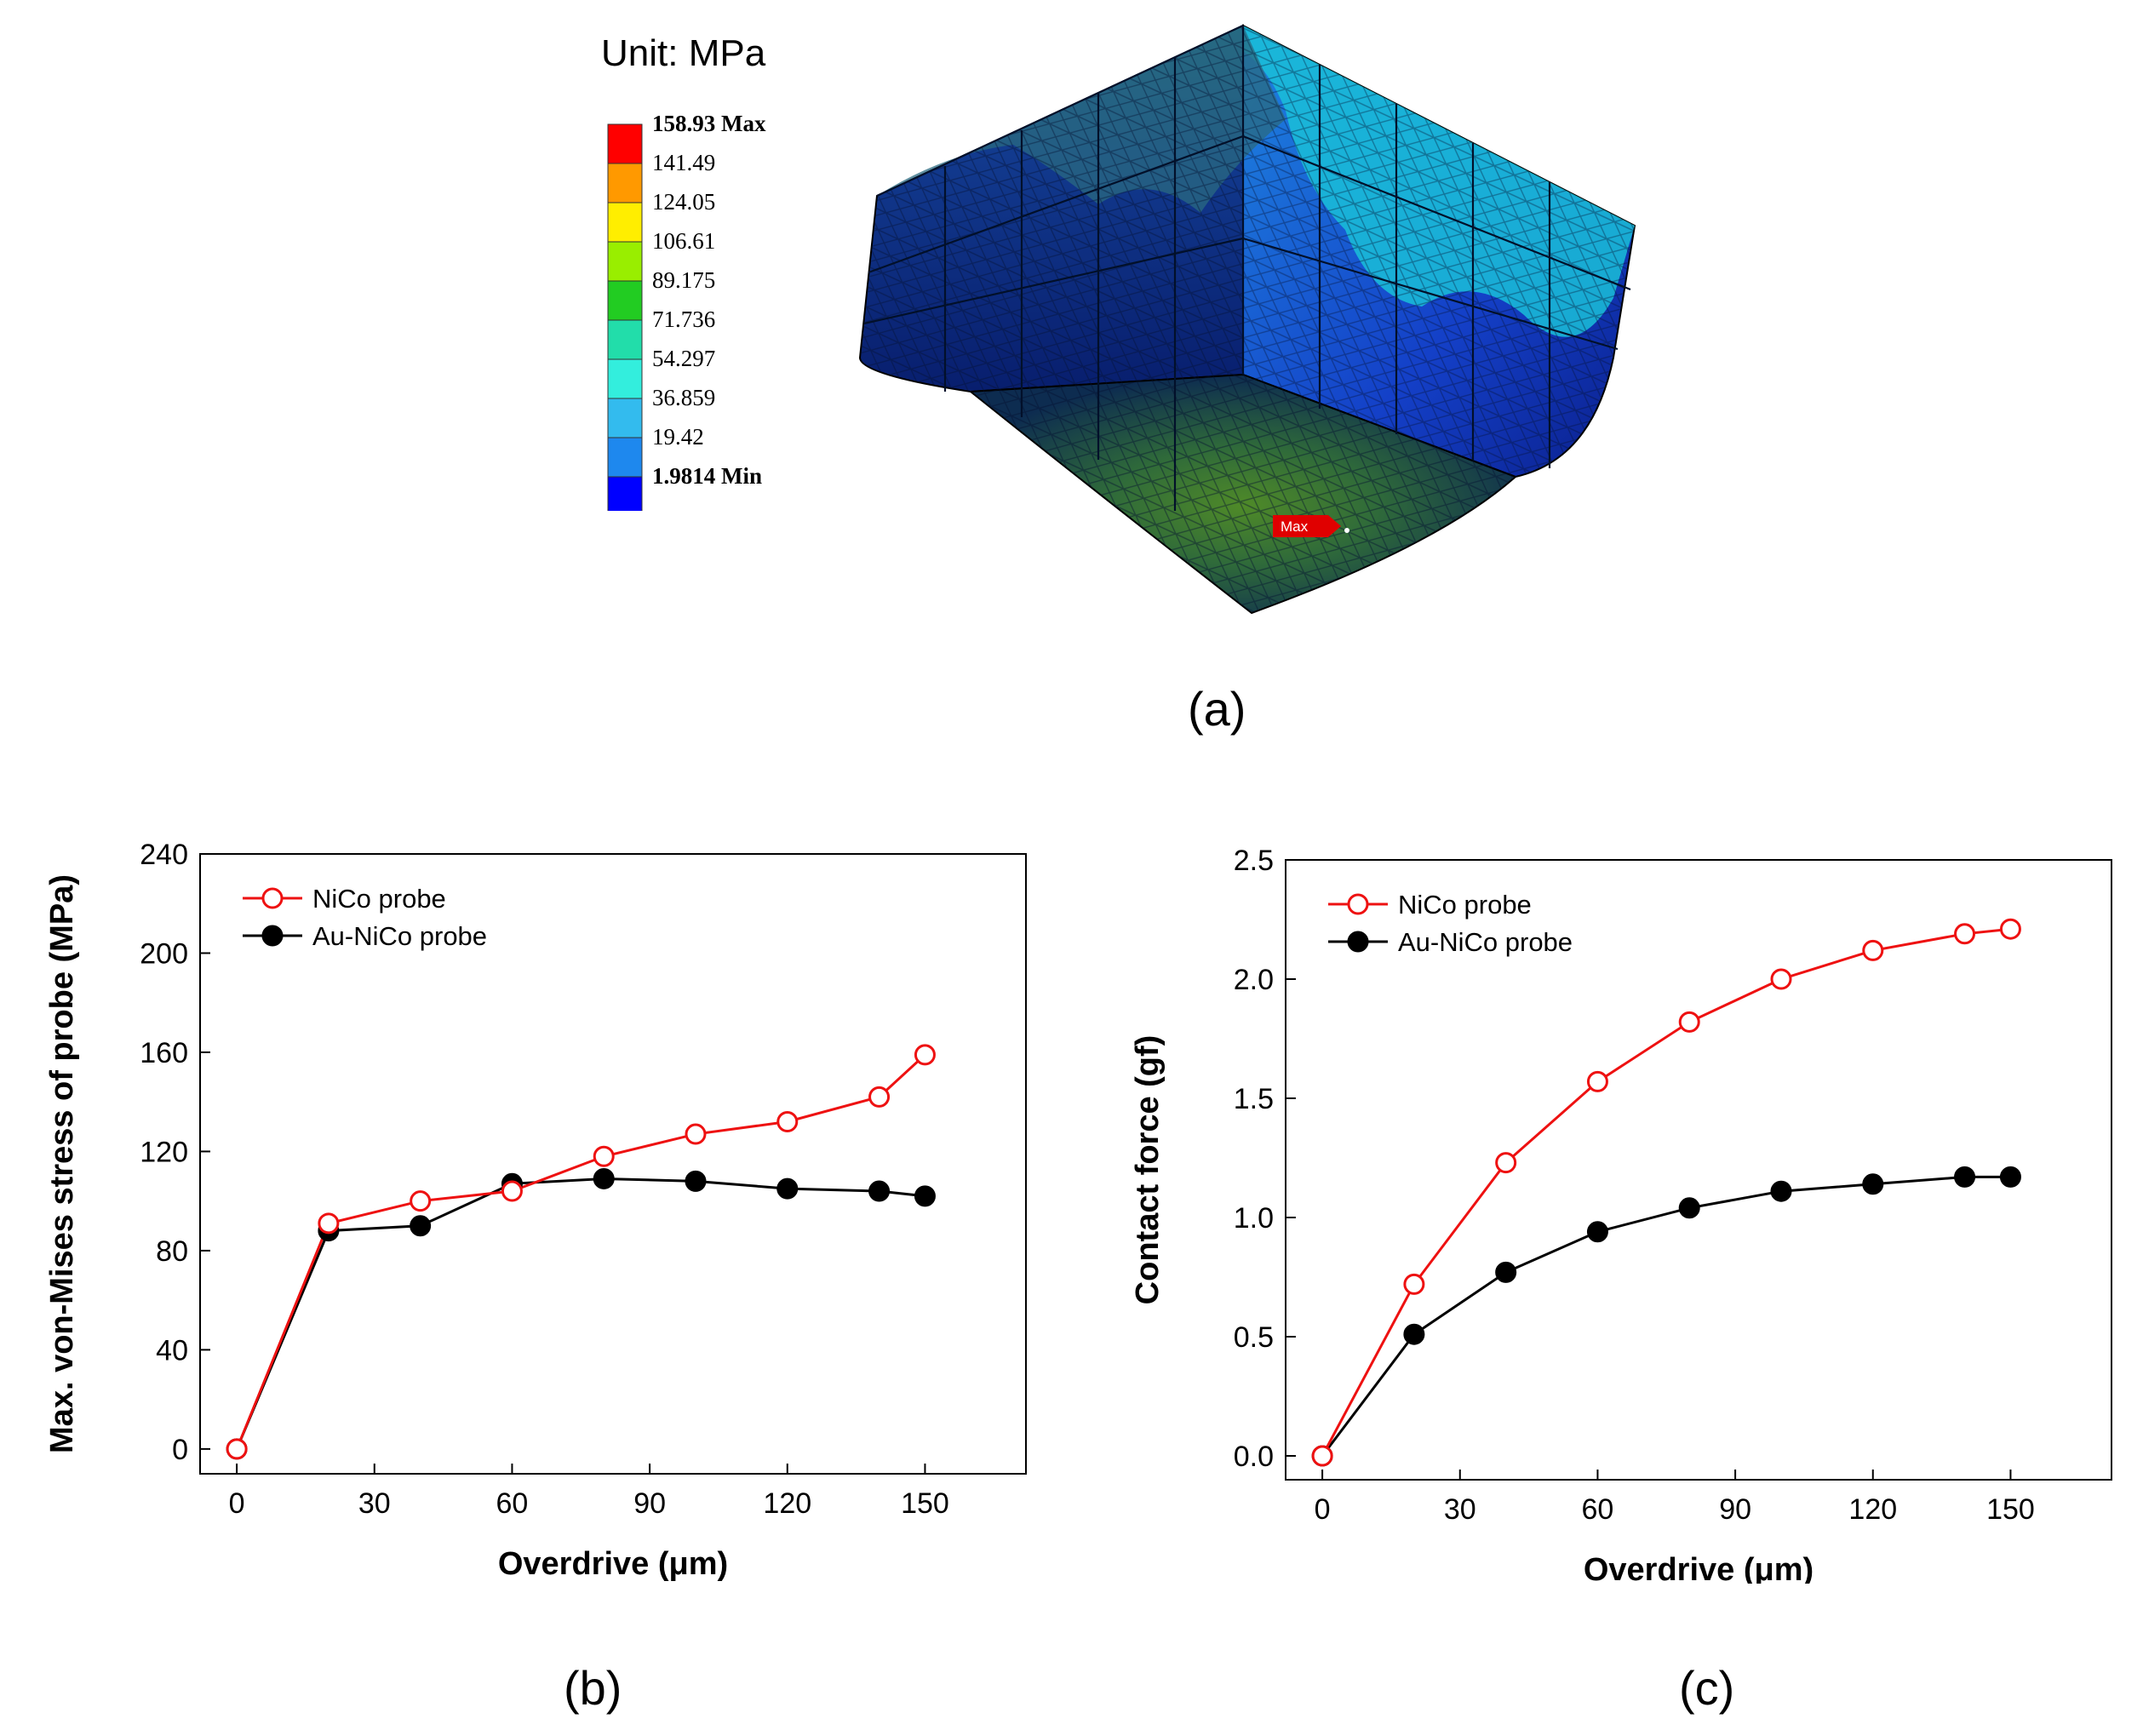 The width and height of the screenshot is (2143, 1736). Describe the element at coordinates (707, 476) in the screenshot. I see `legend-label: 1.9814 Min` at that location.